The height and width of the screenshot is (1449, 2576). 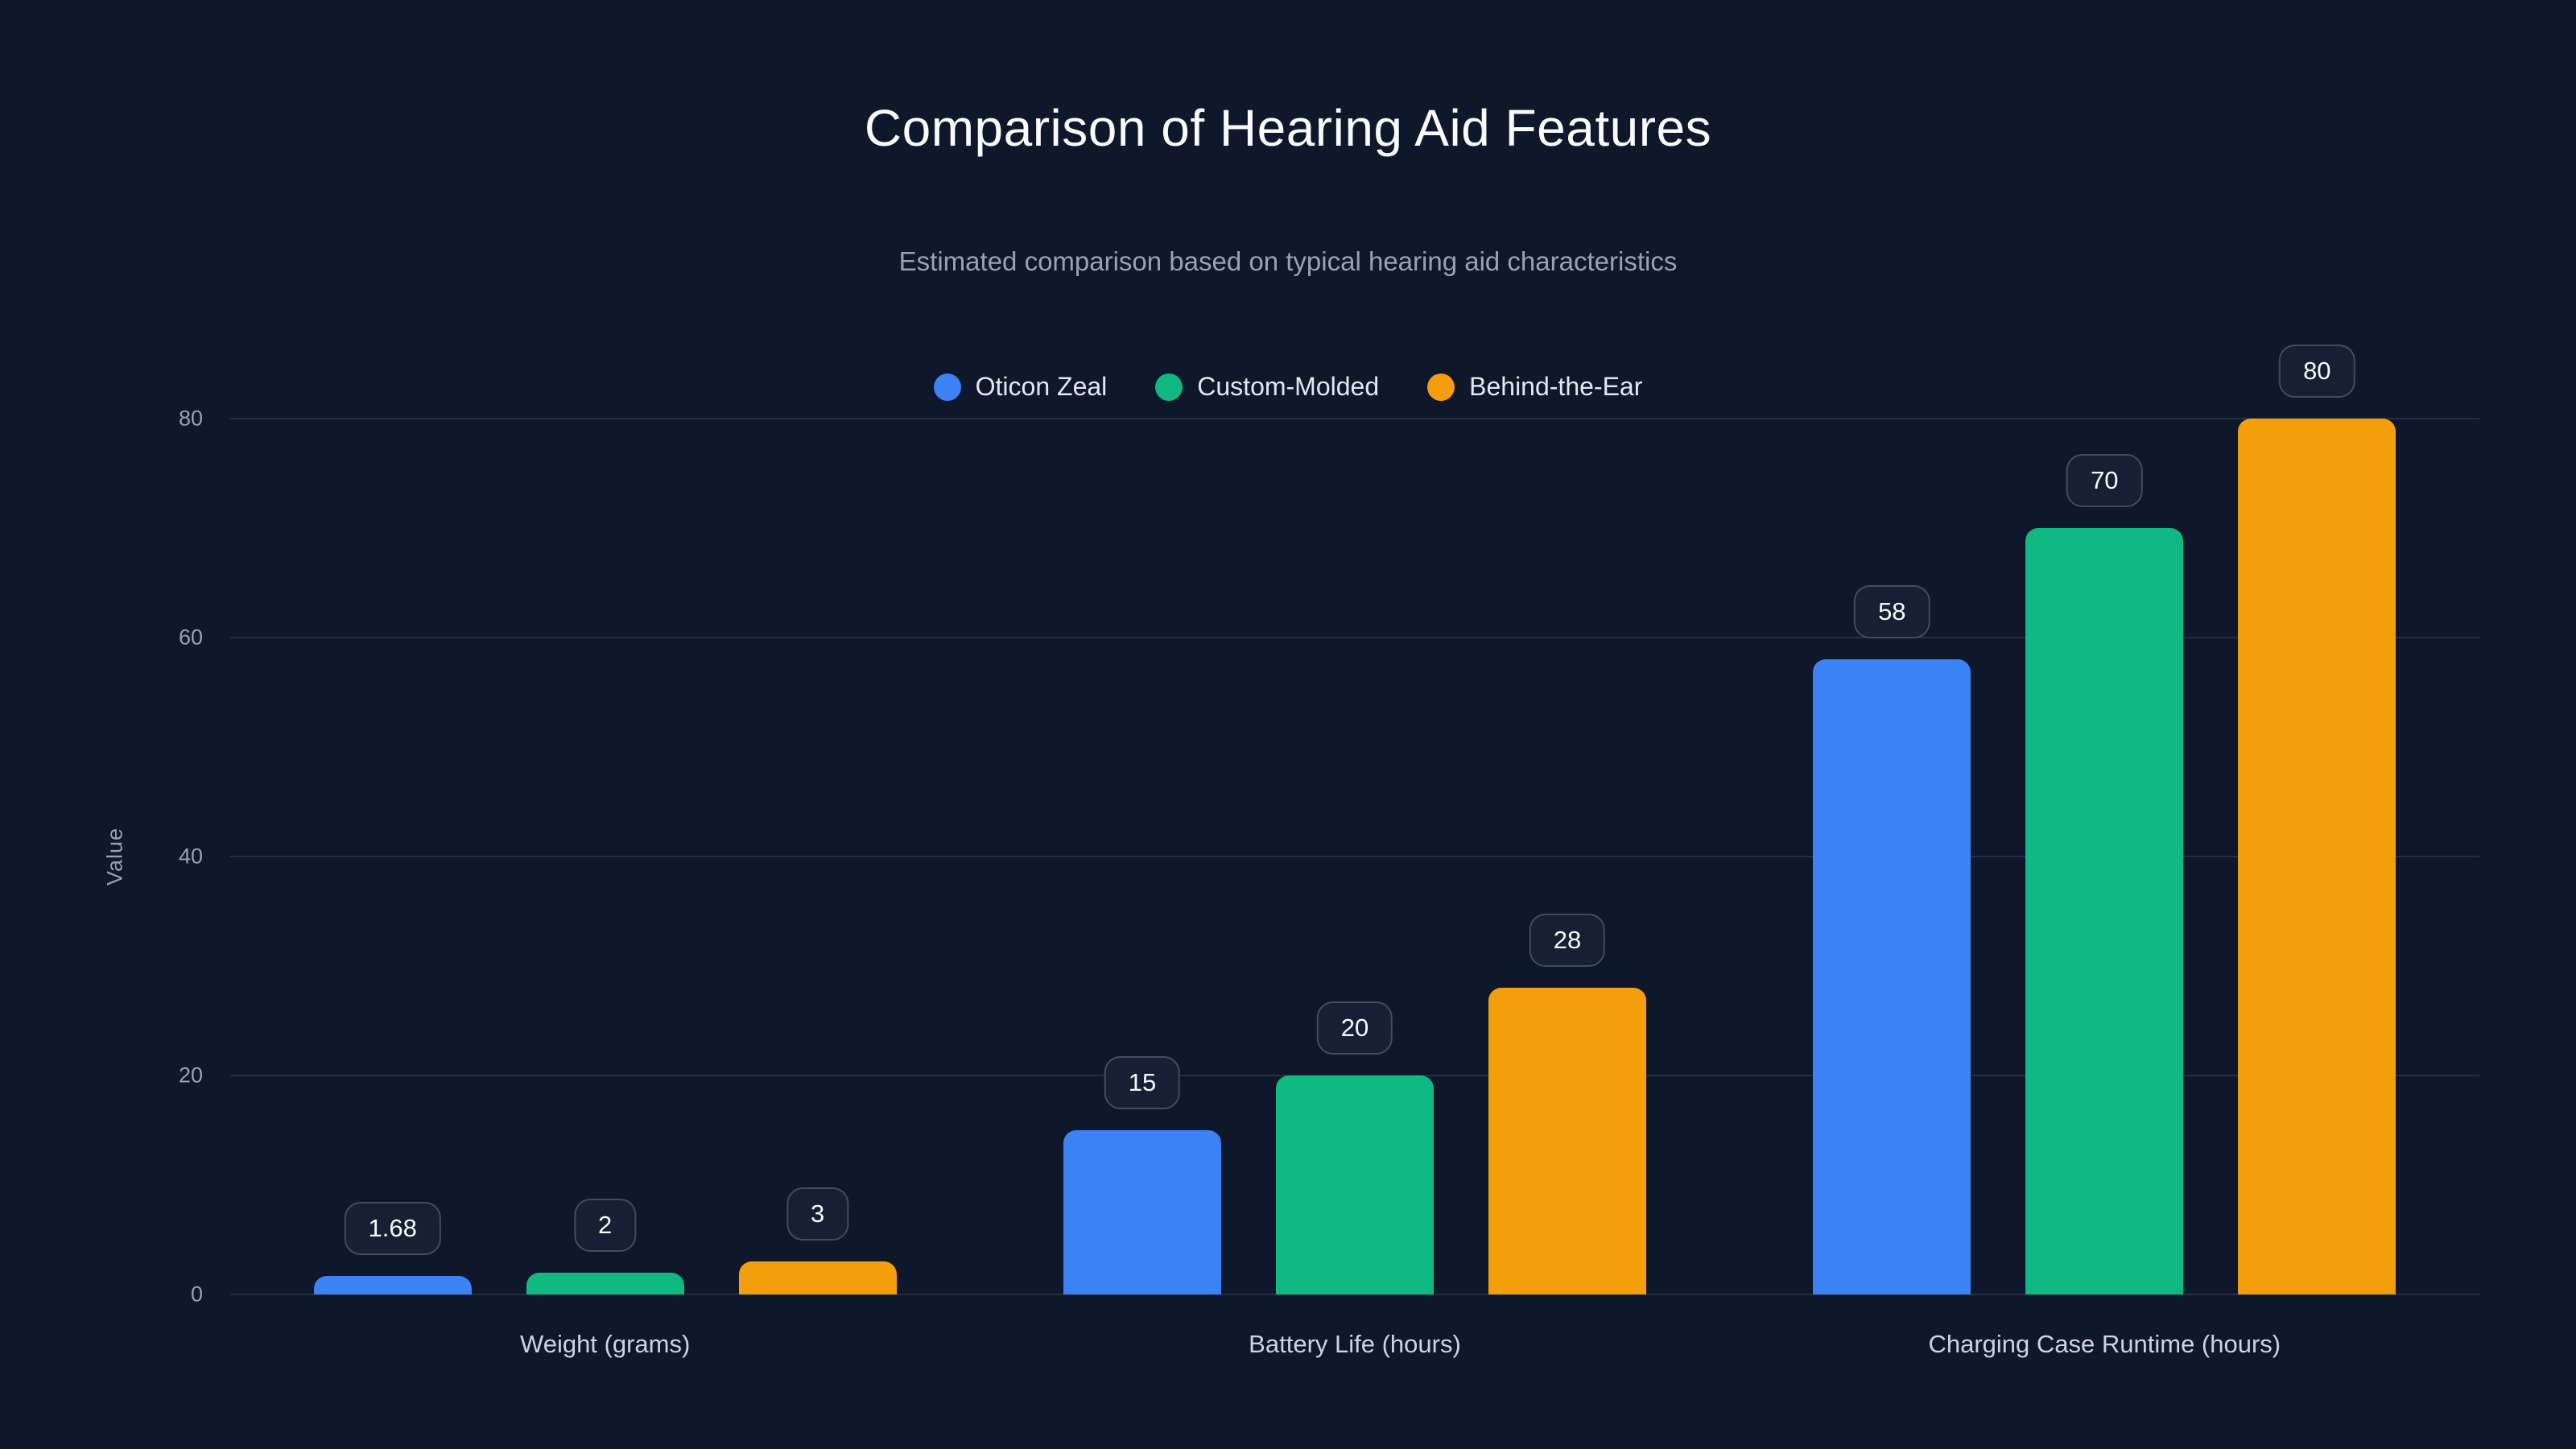 I want to click on category-label: Weight (grams), so click(x=605, y=1344).